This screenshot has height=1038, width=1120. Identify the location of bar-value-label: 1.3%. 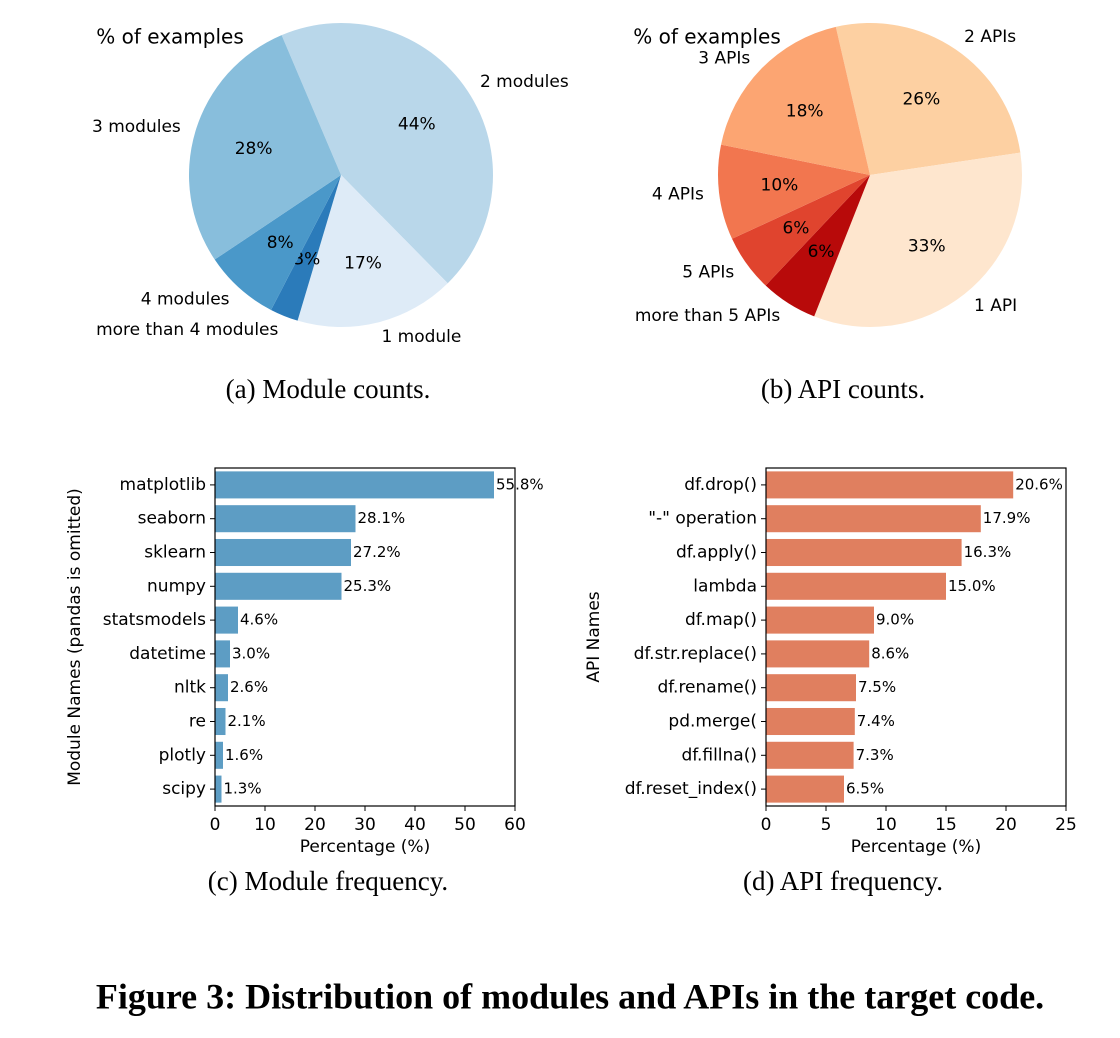
(243, 789).